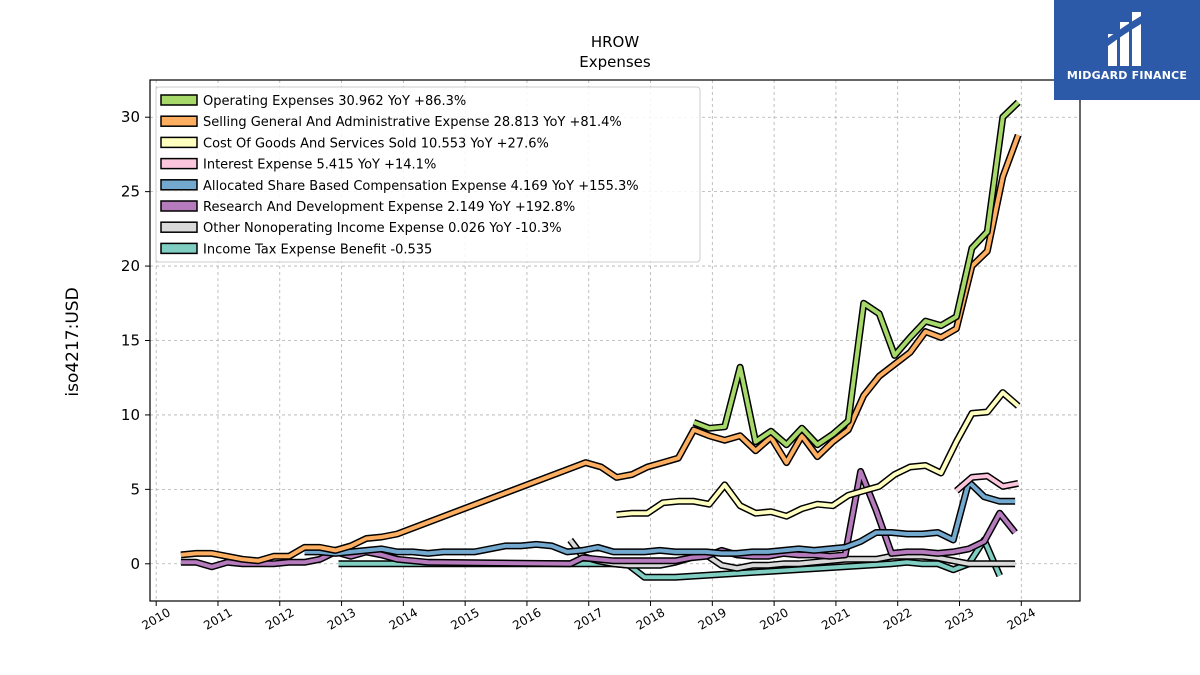 This screenshot has width=1200, height=675. I want to click on y-tick-label: 20, so click(130, 266).